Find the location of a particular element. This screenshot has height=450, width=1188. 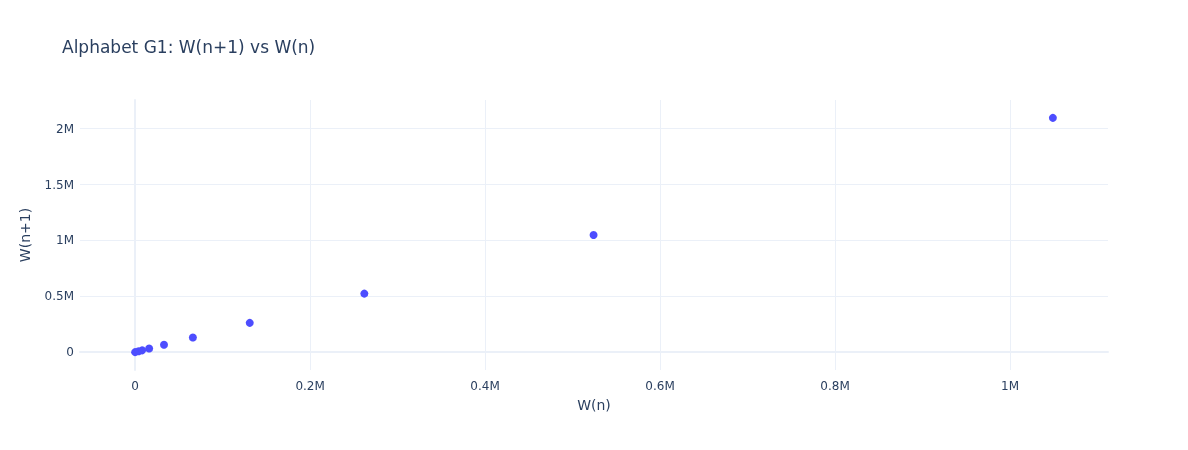

x-tick-label: 0.6M is located at coordinates (660, 386).